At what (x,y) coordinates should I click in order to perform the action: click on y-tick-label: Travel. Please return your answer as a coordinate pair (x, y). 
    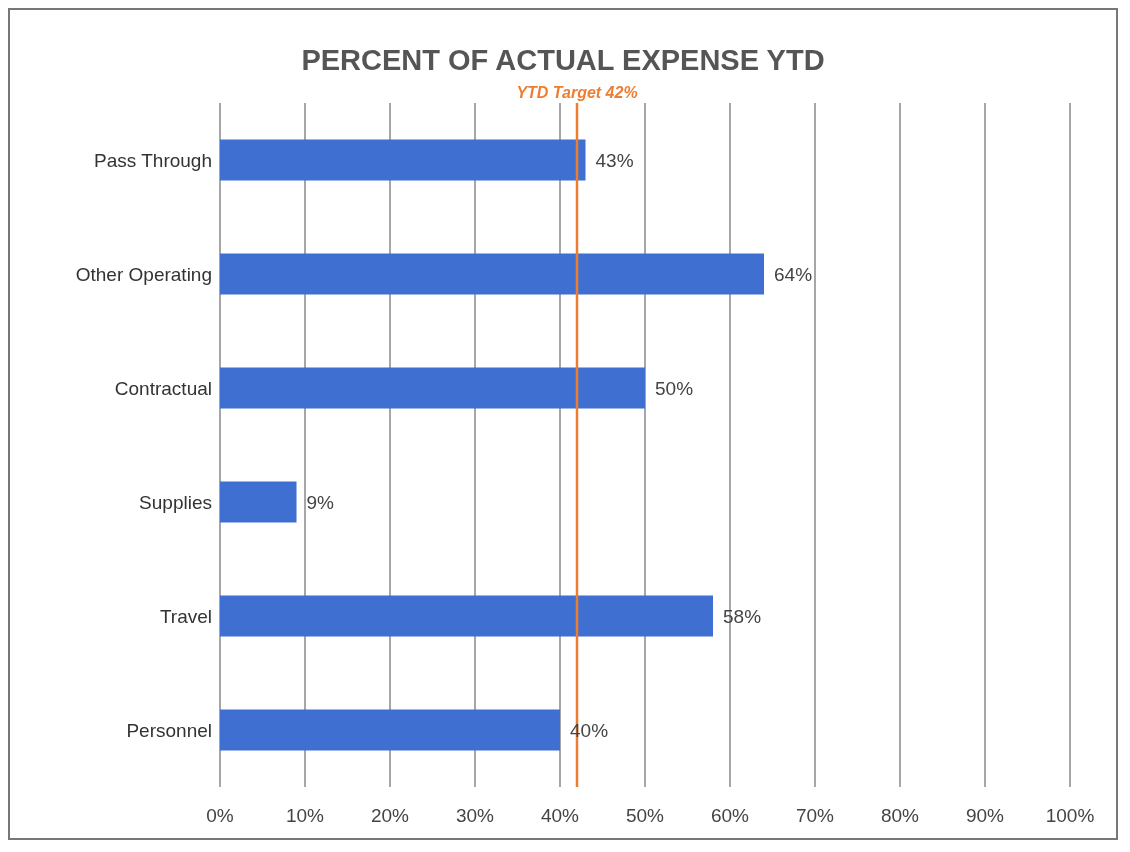
    Looking at the image, I should click on (185, 616).